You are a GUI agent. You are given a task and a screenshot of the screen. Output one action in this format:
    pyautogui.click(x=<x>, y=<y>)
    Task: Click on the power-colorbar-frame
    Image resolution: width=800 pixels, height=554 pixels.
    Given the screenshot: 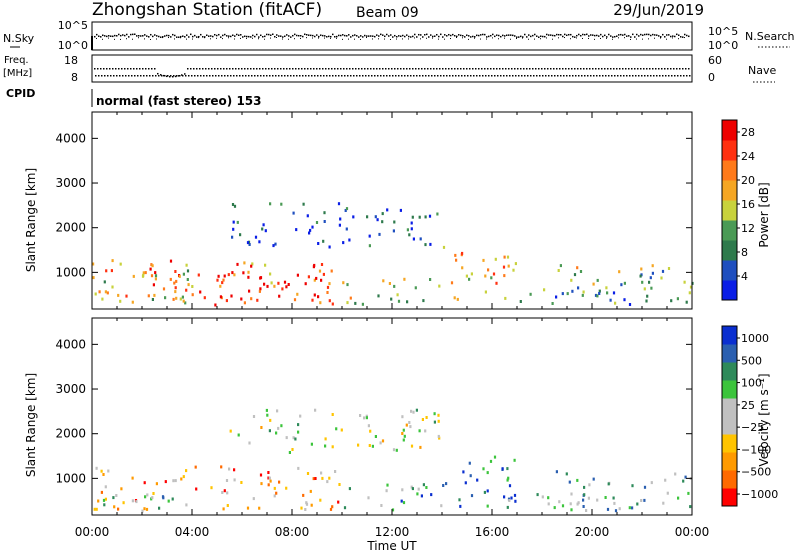 What is the action you would take?
    pyautogui.click(x=729, y=210)
    